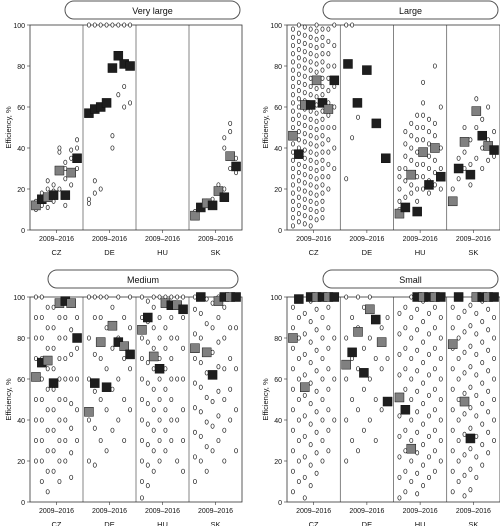 This screenshot has width=500, height=526. I want to click on panel-title: Medium, so click(143, 280).